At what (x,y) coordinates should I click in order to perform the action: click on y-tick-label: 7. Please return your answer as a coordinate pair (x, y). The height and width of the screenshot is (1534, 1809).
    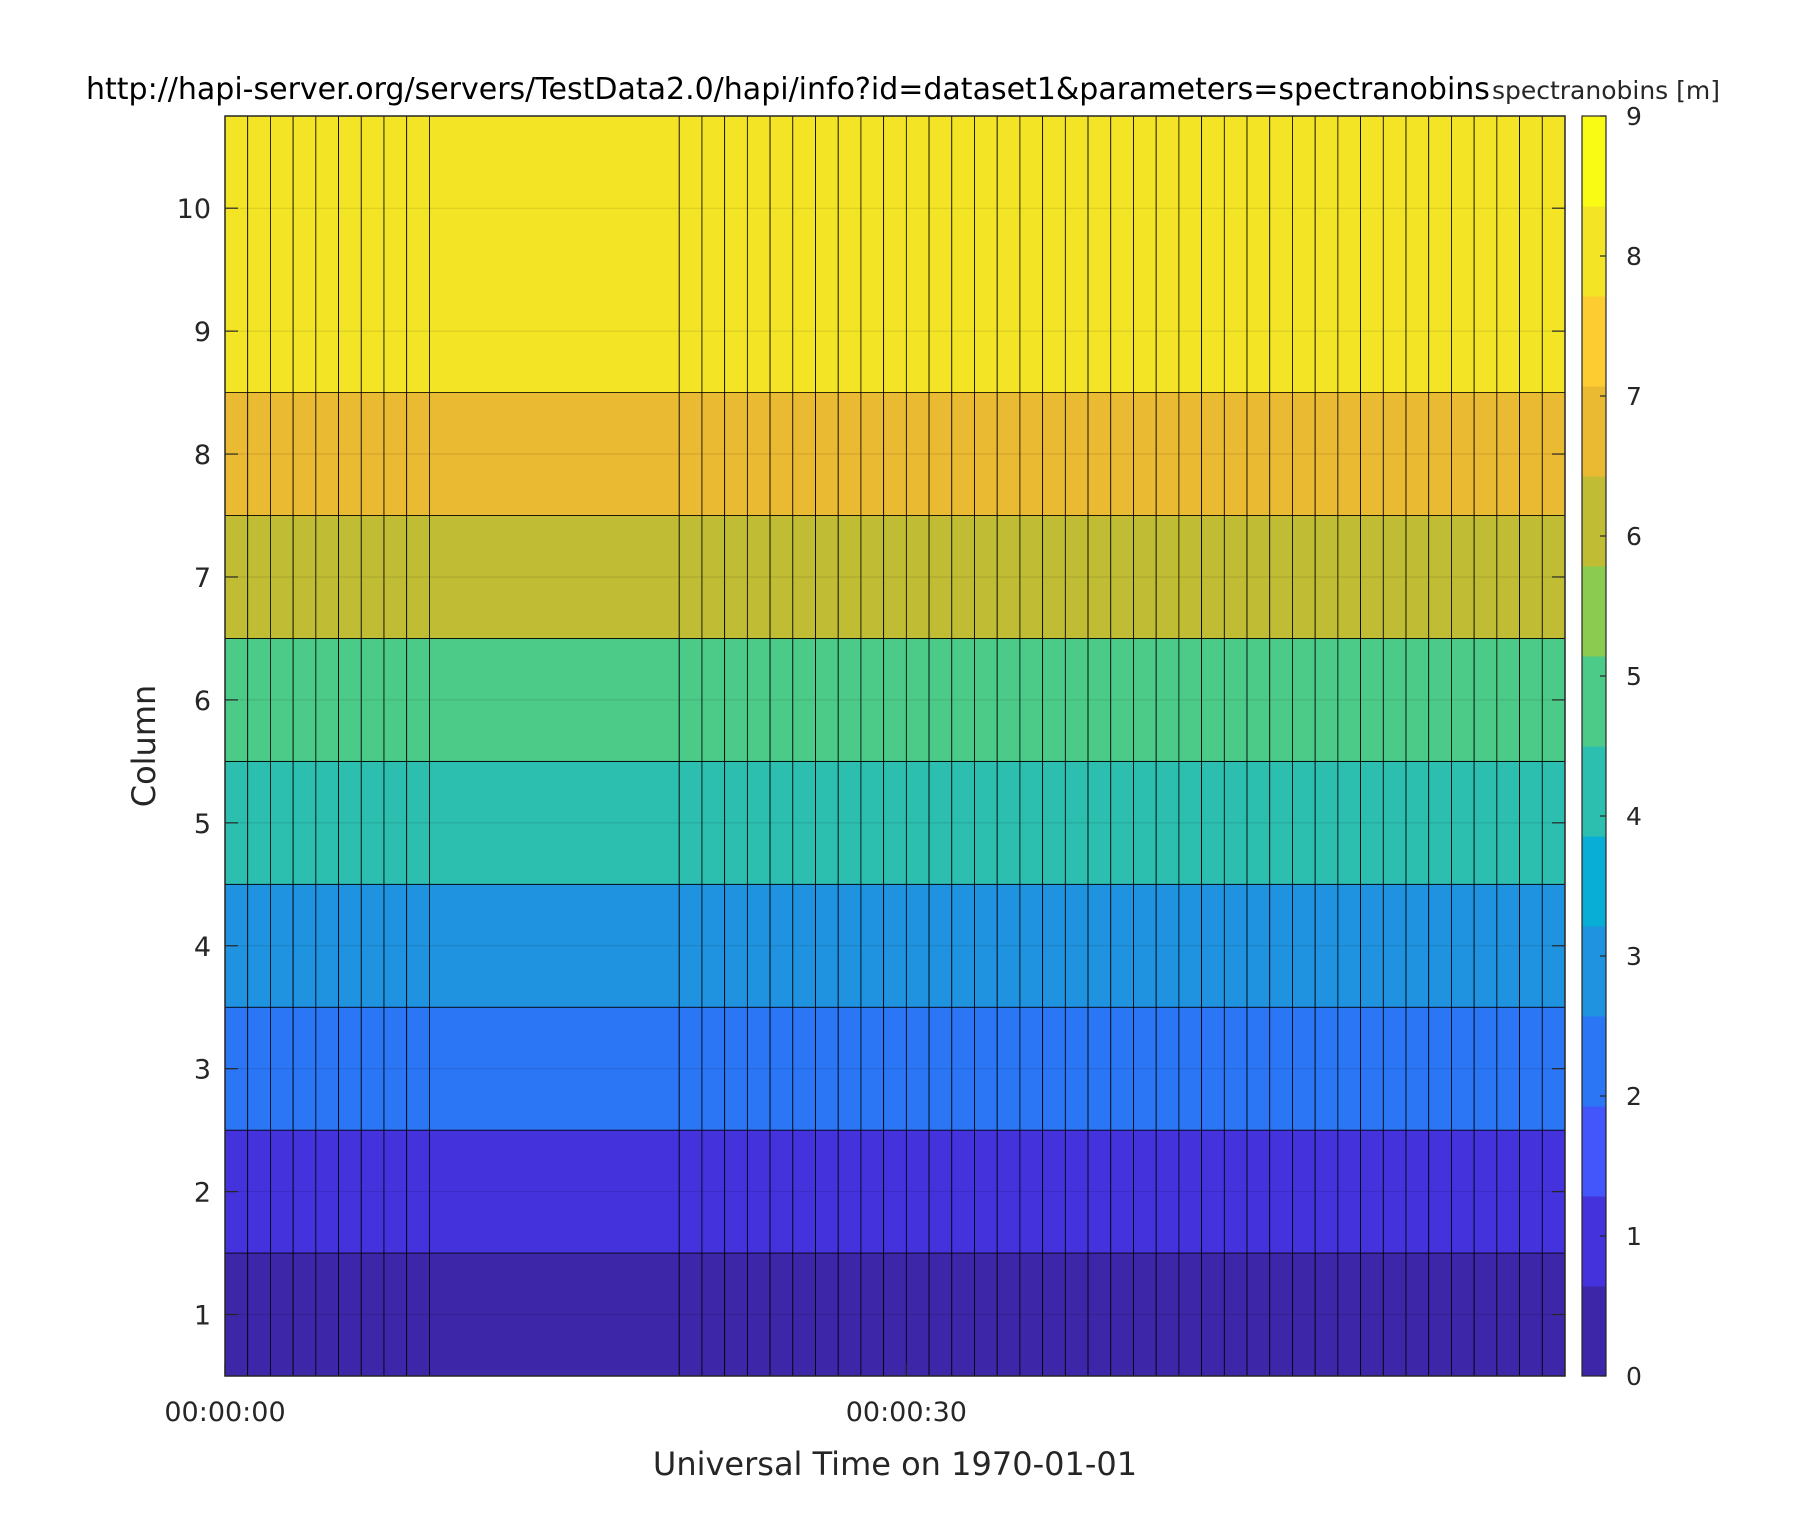
    Looking at the image, I should click on (202, 578).